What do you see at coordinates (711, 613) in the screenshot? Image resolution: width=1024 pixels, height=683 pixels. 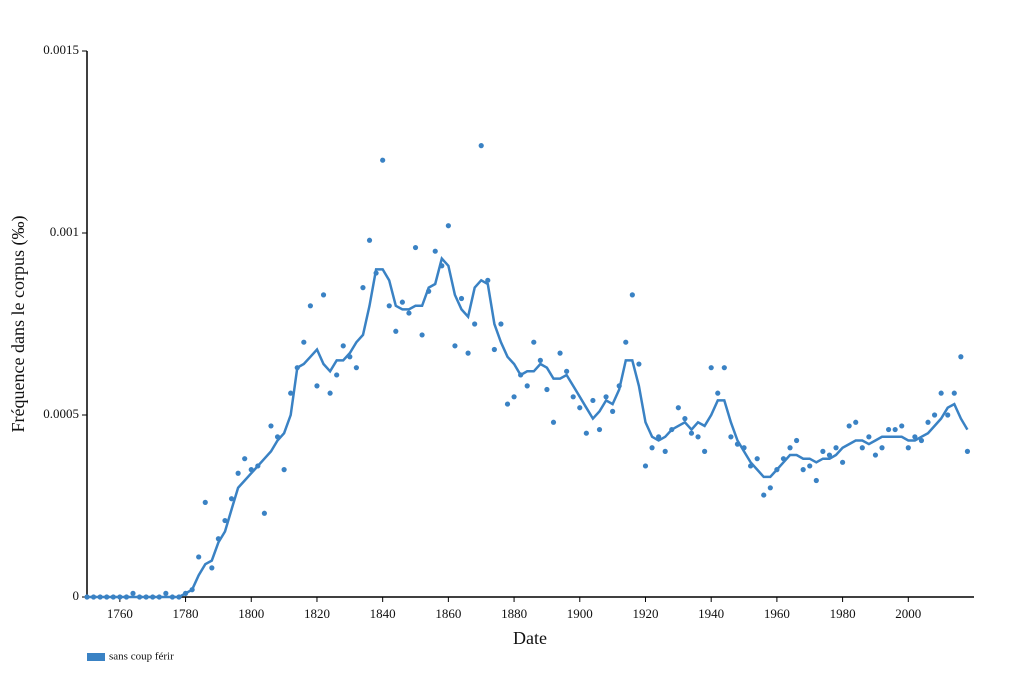 I see `x-tick-label: 1940` at bounding box center [711, 613].